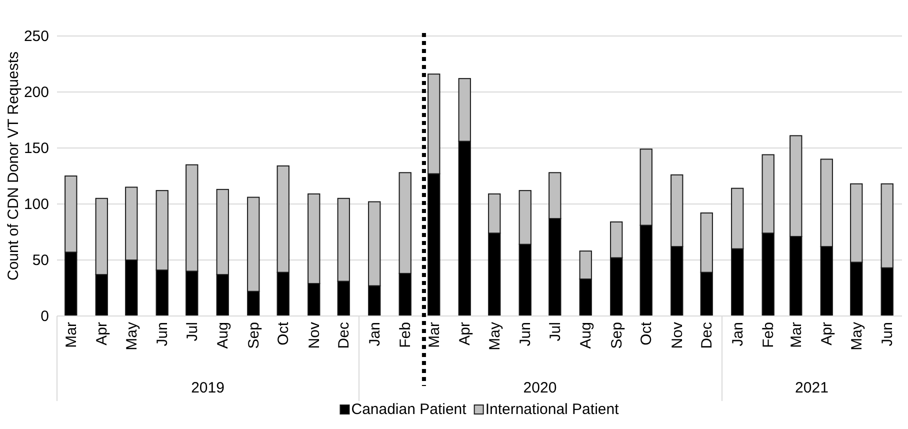  I want to click on y-axis-title: Count of CDN Donor VT Requests, so click(13, 166).